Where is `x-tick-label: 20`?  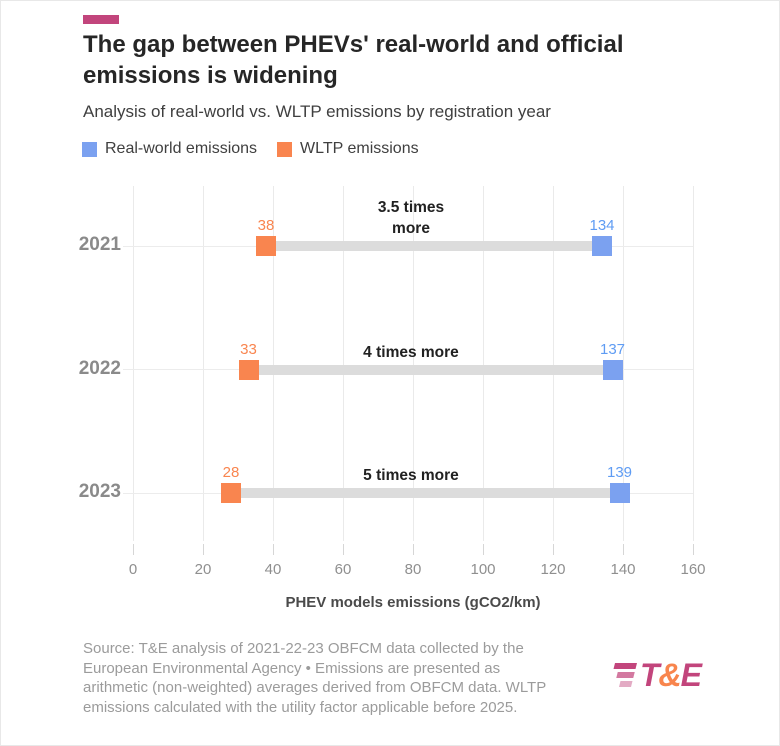 x-tick-label: 20 is located at coordinates (203, 569).